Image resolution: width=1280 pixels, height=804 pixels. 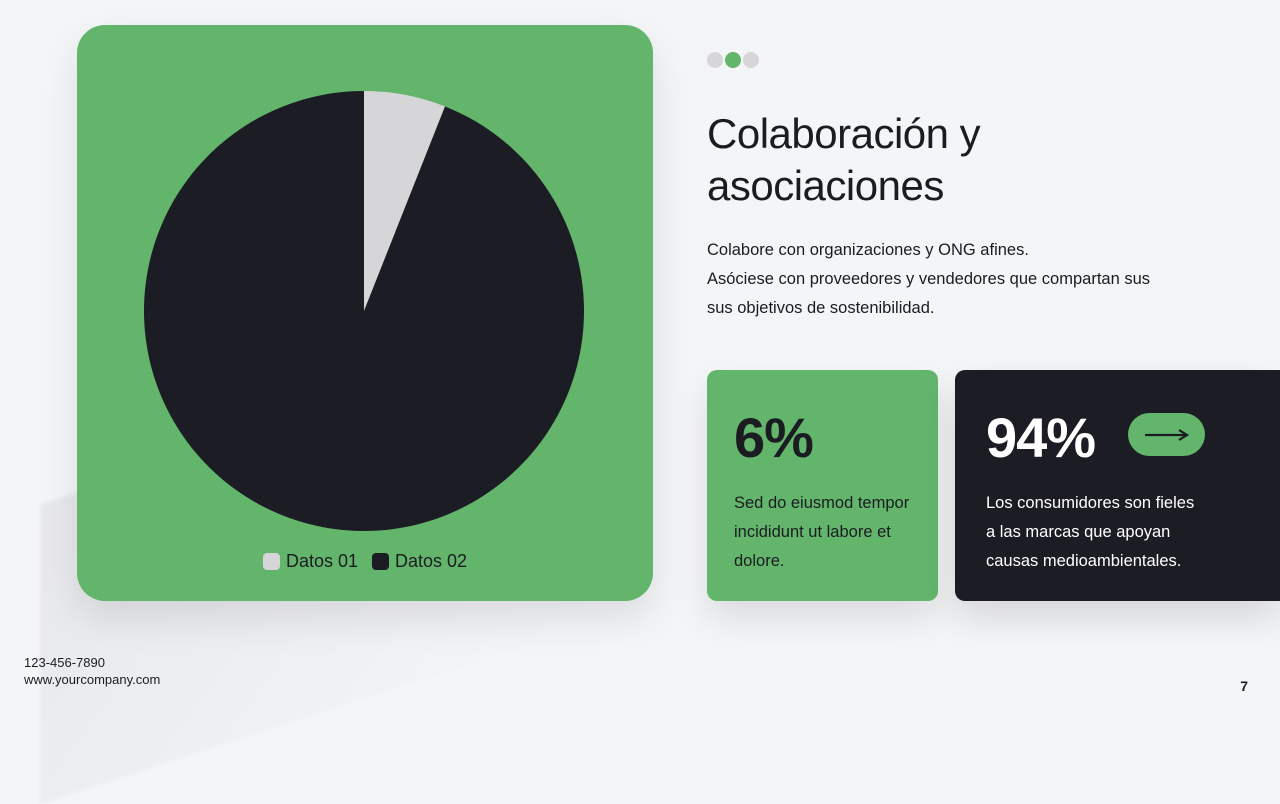 What do you see at coordinates (821, 308) in the screenshot?
I see `description-line-3: sus objetivos de sostenibilidad.` at bounding box center [821, 308].